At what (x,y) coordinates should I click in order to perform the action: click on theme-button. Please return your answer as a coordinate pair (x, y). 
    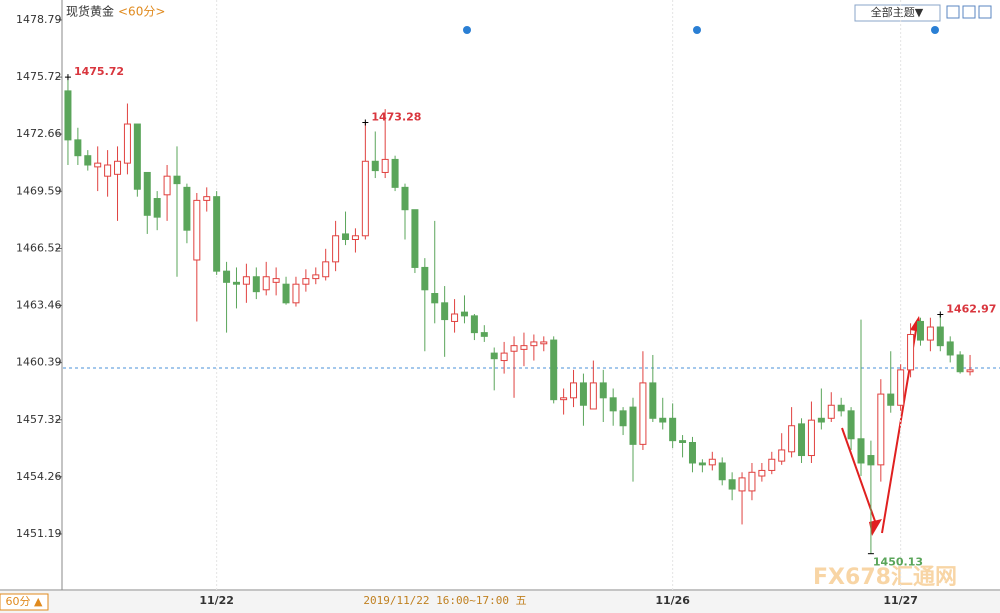
    Looking at the image, I should click on (897, 13).